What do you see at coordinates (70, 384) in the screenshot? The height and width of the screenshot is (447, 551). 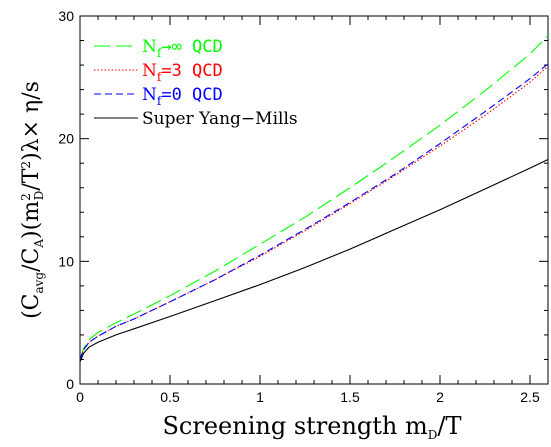 I see `y-tick-label: 0` at bounding box center [70, 384].